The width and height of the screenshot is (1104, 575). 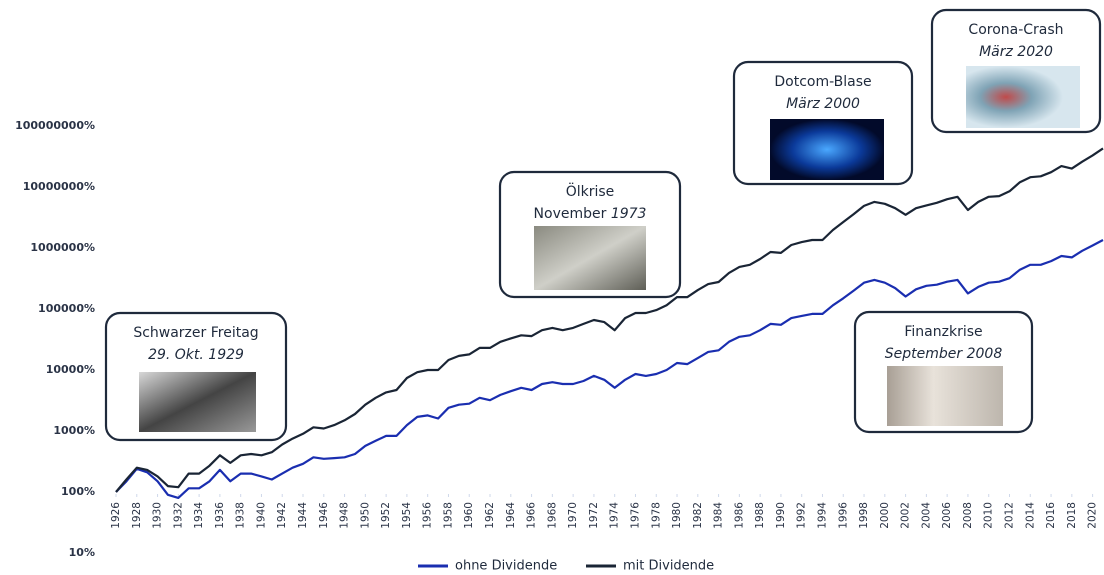 I want to click on annotation-part: Corona-Crash, so click(x=1015, y=30).